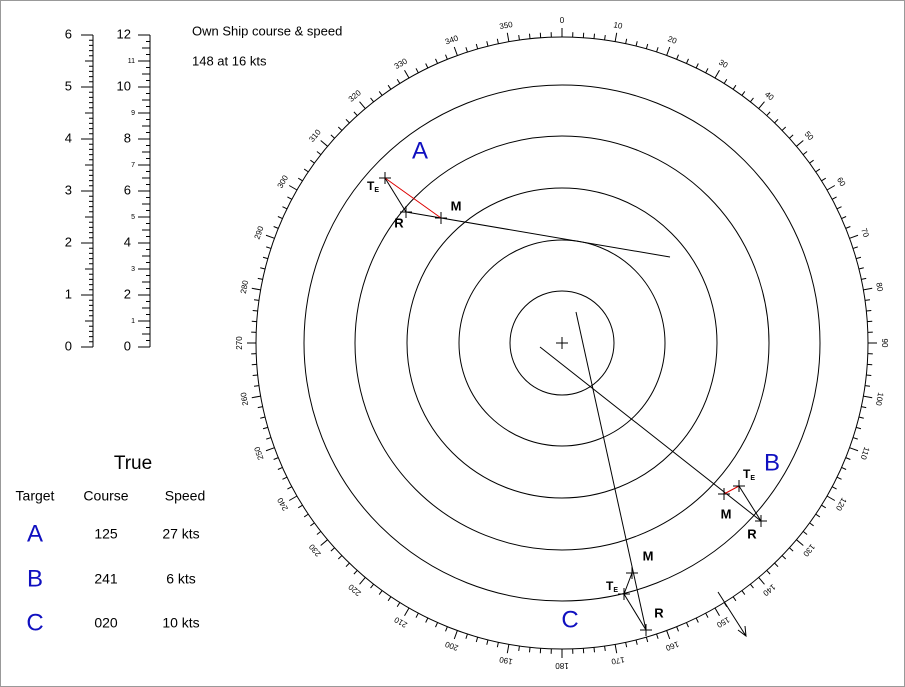 This screenshot has width=905, height=687. Describe the element at coordinates (115, 191) in the screenshot. I see `scale-ticks` at that location.